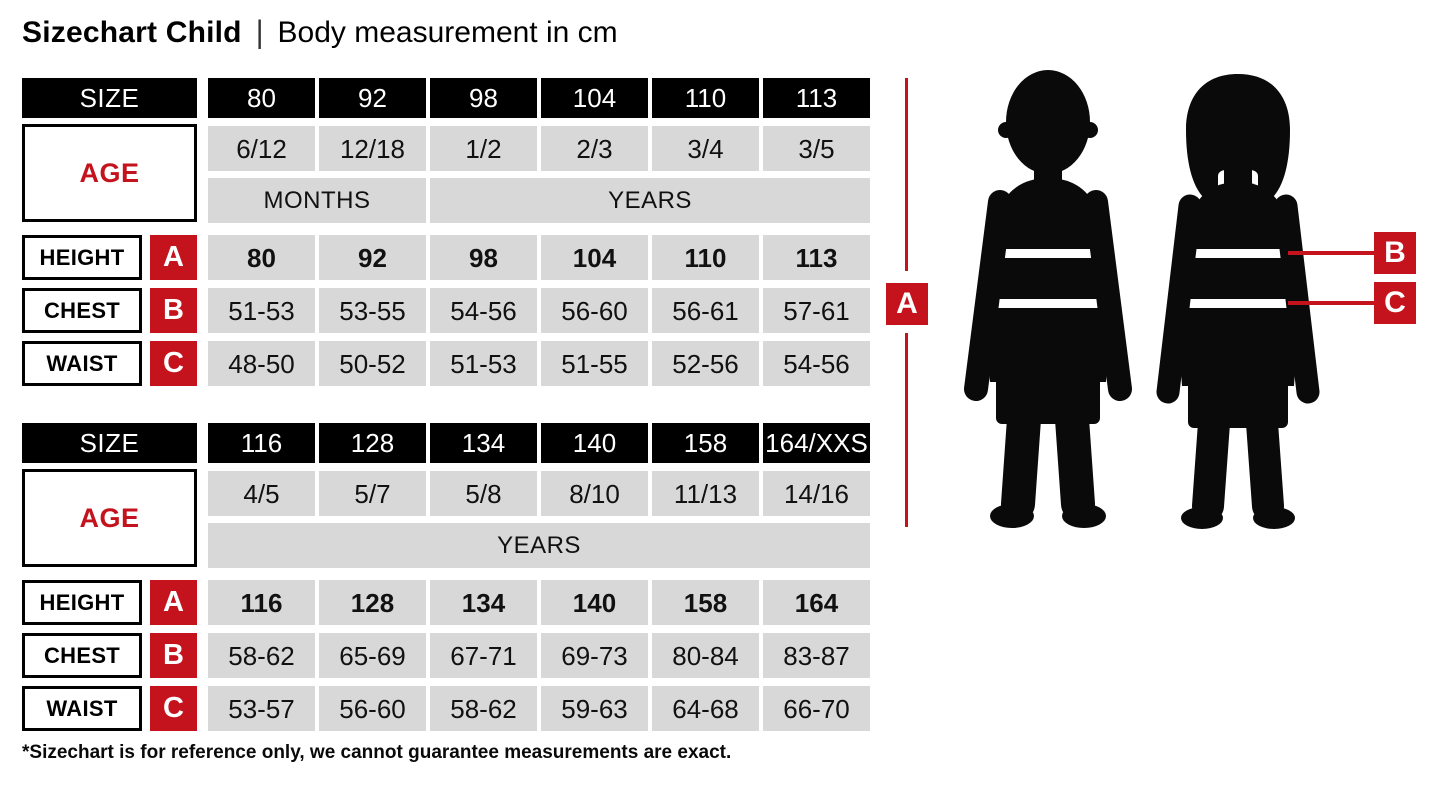 The width and height of the screenshot is (1441, 795). I want to click on page-title-rest: Body measurement in cm, so click(447, 32).